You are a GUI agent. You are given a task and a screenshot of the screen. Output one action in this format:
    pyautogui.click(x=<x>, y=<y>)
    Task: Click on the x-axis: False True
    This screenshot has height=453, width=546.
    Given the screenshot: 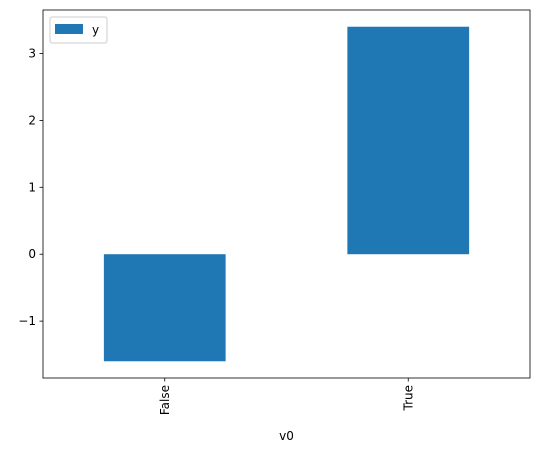 What is the action you would take?
    pyautogui.click(x=286, y=396)
    